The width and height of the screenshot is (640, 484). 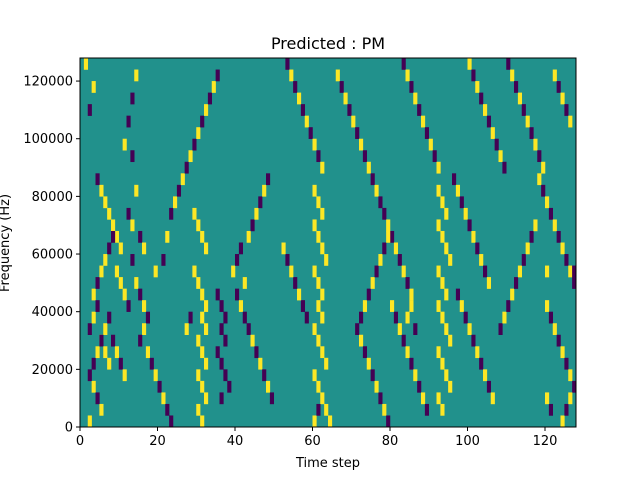 I want to click on x-tick-label: 0, so click(x=80, y=441).